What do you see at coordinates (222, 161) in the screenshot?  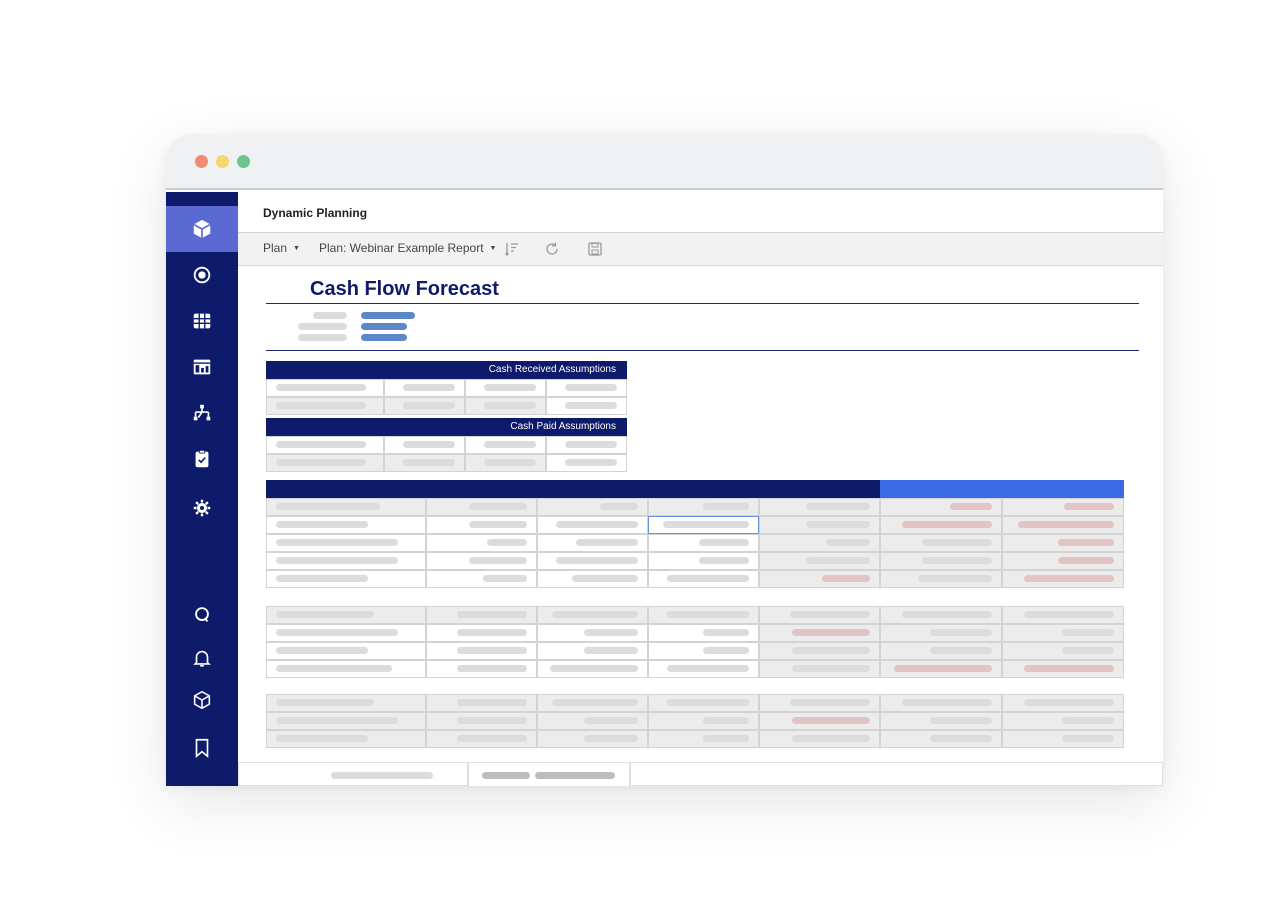 I see `minimize-window-button` at bounding box center [222, 161].